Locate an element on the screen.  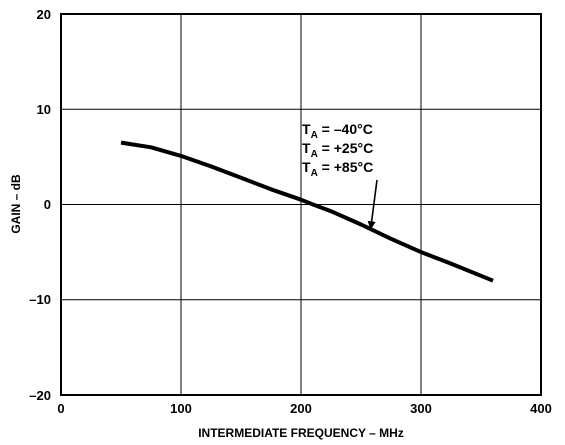
x-axis-label: INTERMEDIATE FREQUENCY – MHz is located at coordinates (301, 433).